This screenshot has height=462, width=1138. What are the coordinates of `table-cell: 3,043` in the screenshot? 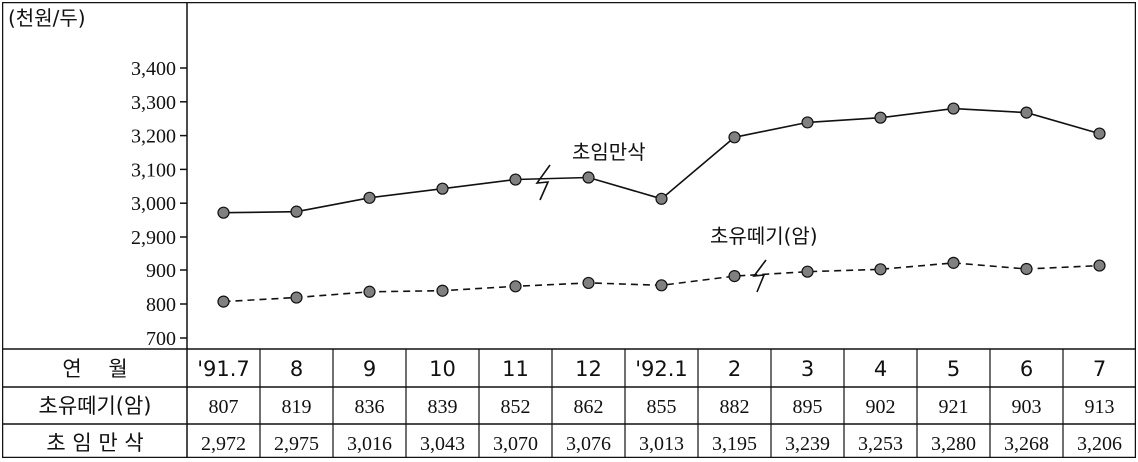 It's located at (442, 444).